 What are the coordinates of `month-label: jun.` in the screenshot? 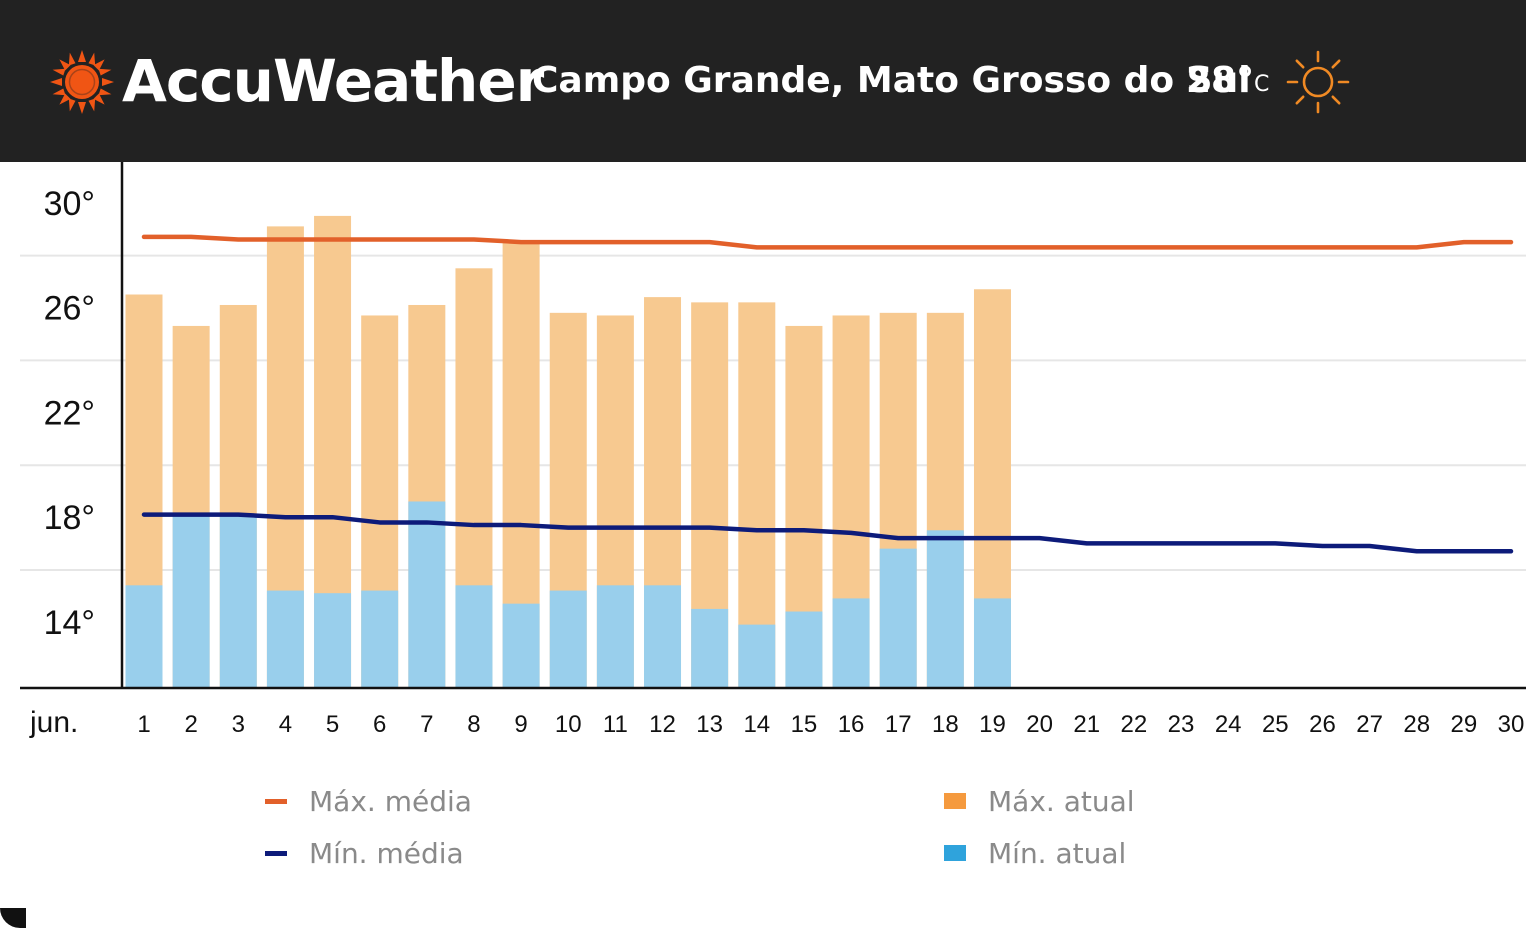 It's located at (53, 722).